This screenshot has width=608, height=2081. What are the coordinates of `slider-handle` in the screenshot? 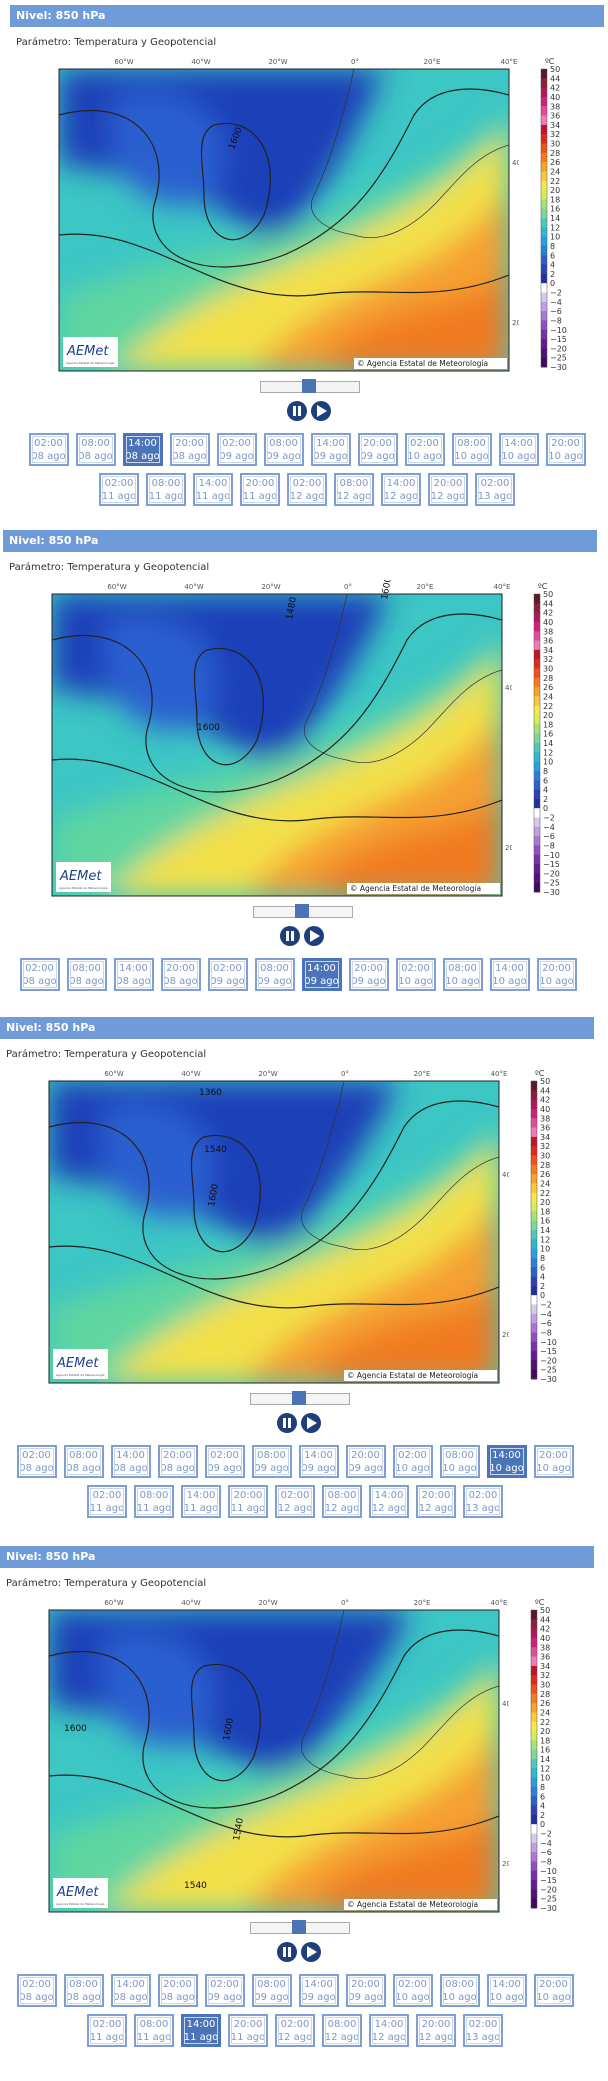 It's located at (299, 1927).